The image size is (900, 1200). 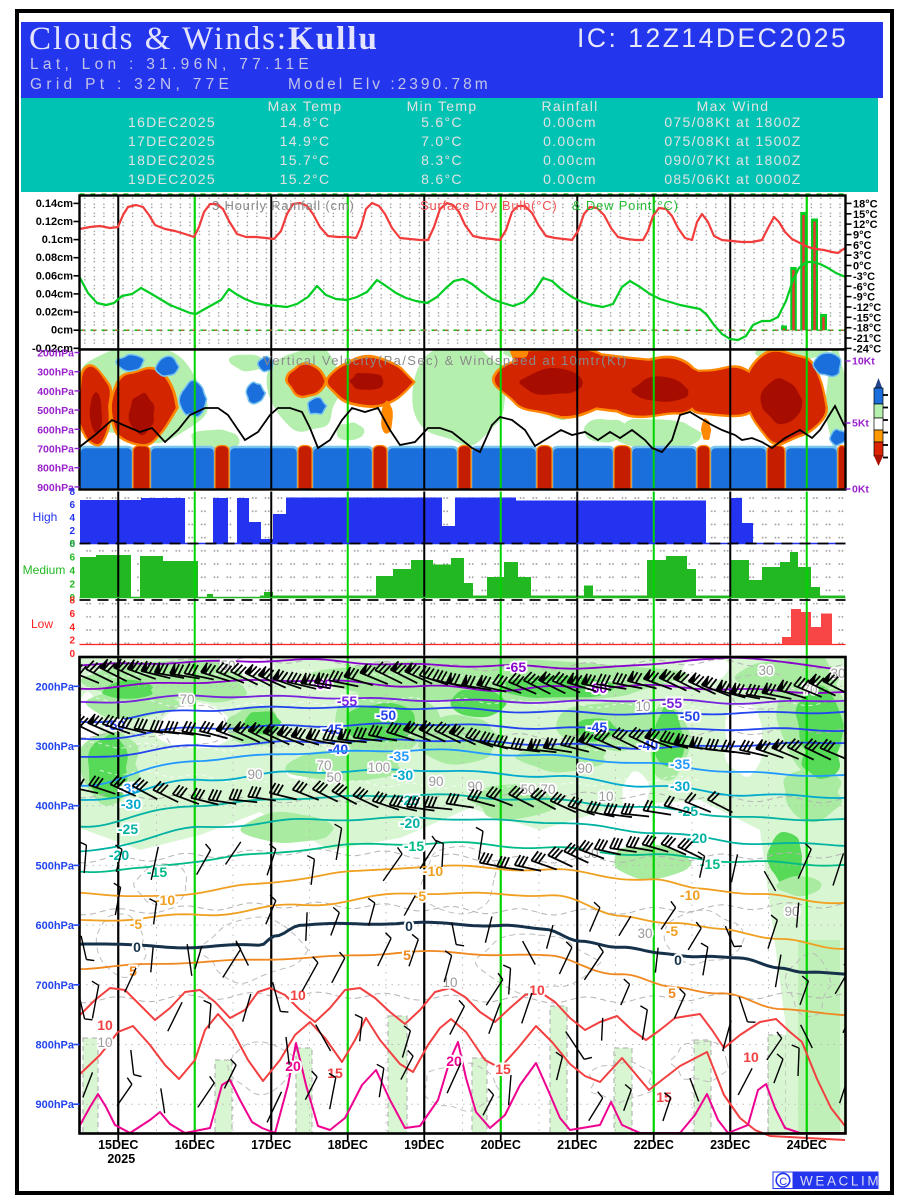 I want to click on svg-text: Surface Dry Bulb(°C), so click(x=489, y=205).